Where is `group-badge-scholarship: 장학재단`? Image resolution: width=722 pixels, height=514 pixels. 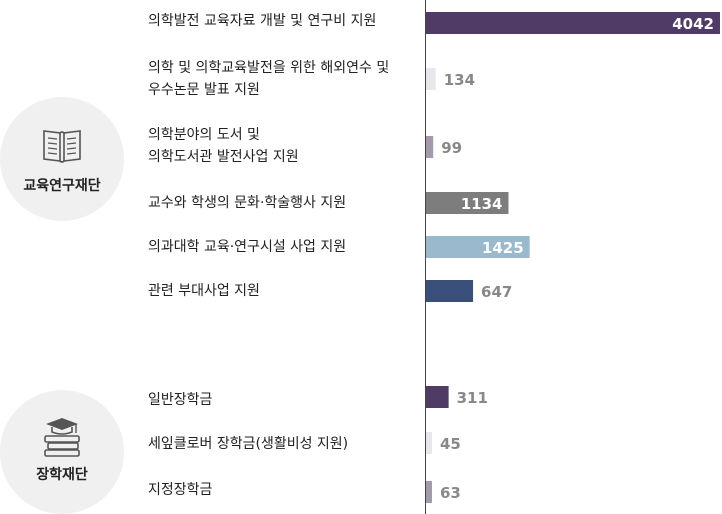 group-badge-scholarship: 장학재단 is located at coordinates (62, 452).